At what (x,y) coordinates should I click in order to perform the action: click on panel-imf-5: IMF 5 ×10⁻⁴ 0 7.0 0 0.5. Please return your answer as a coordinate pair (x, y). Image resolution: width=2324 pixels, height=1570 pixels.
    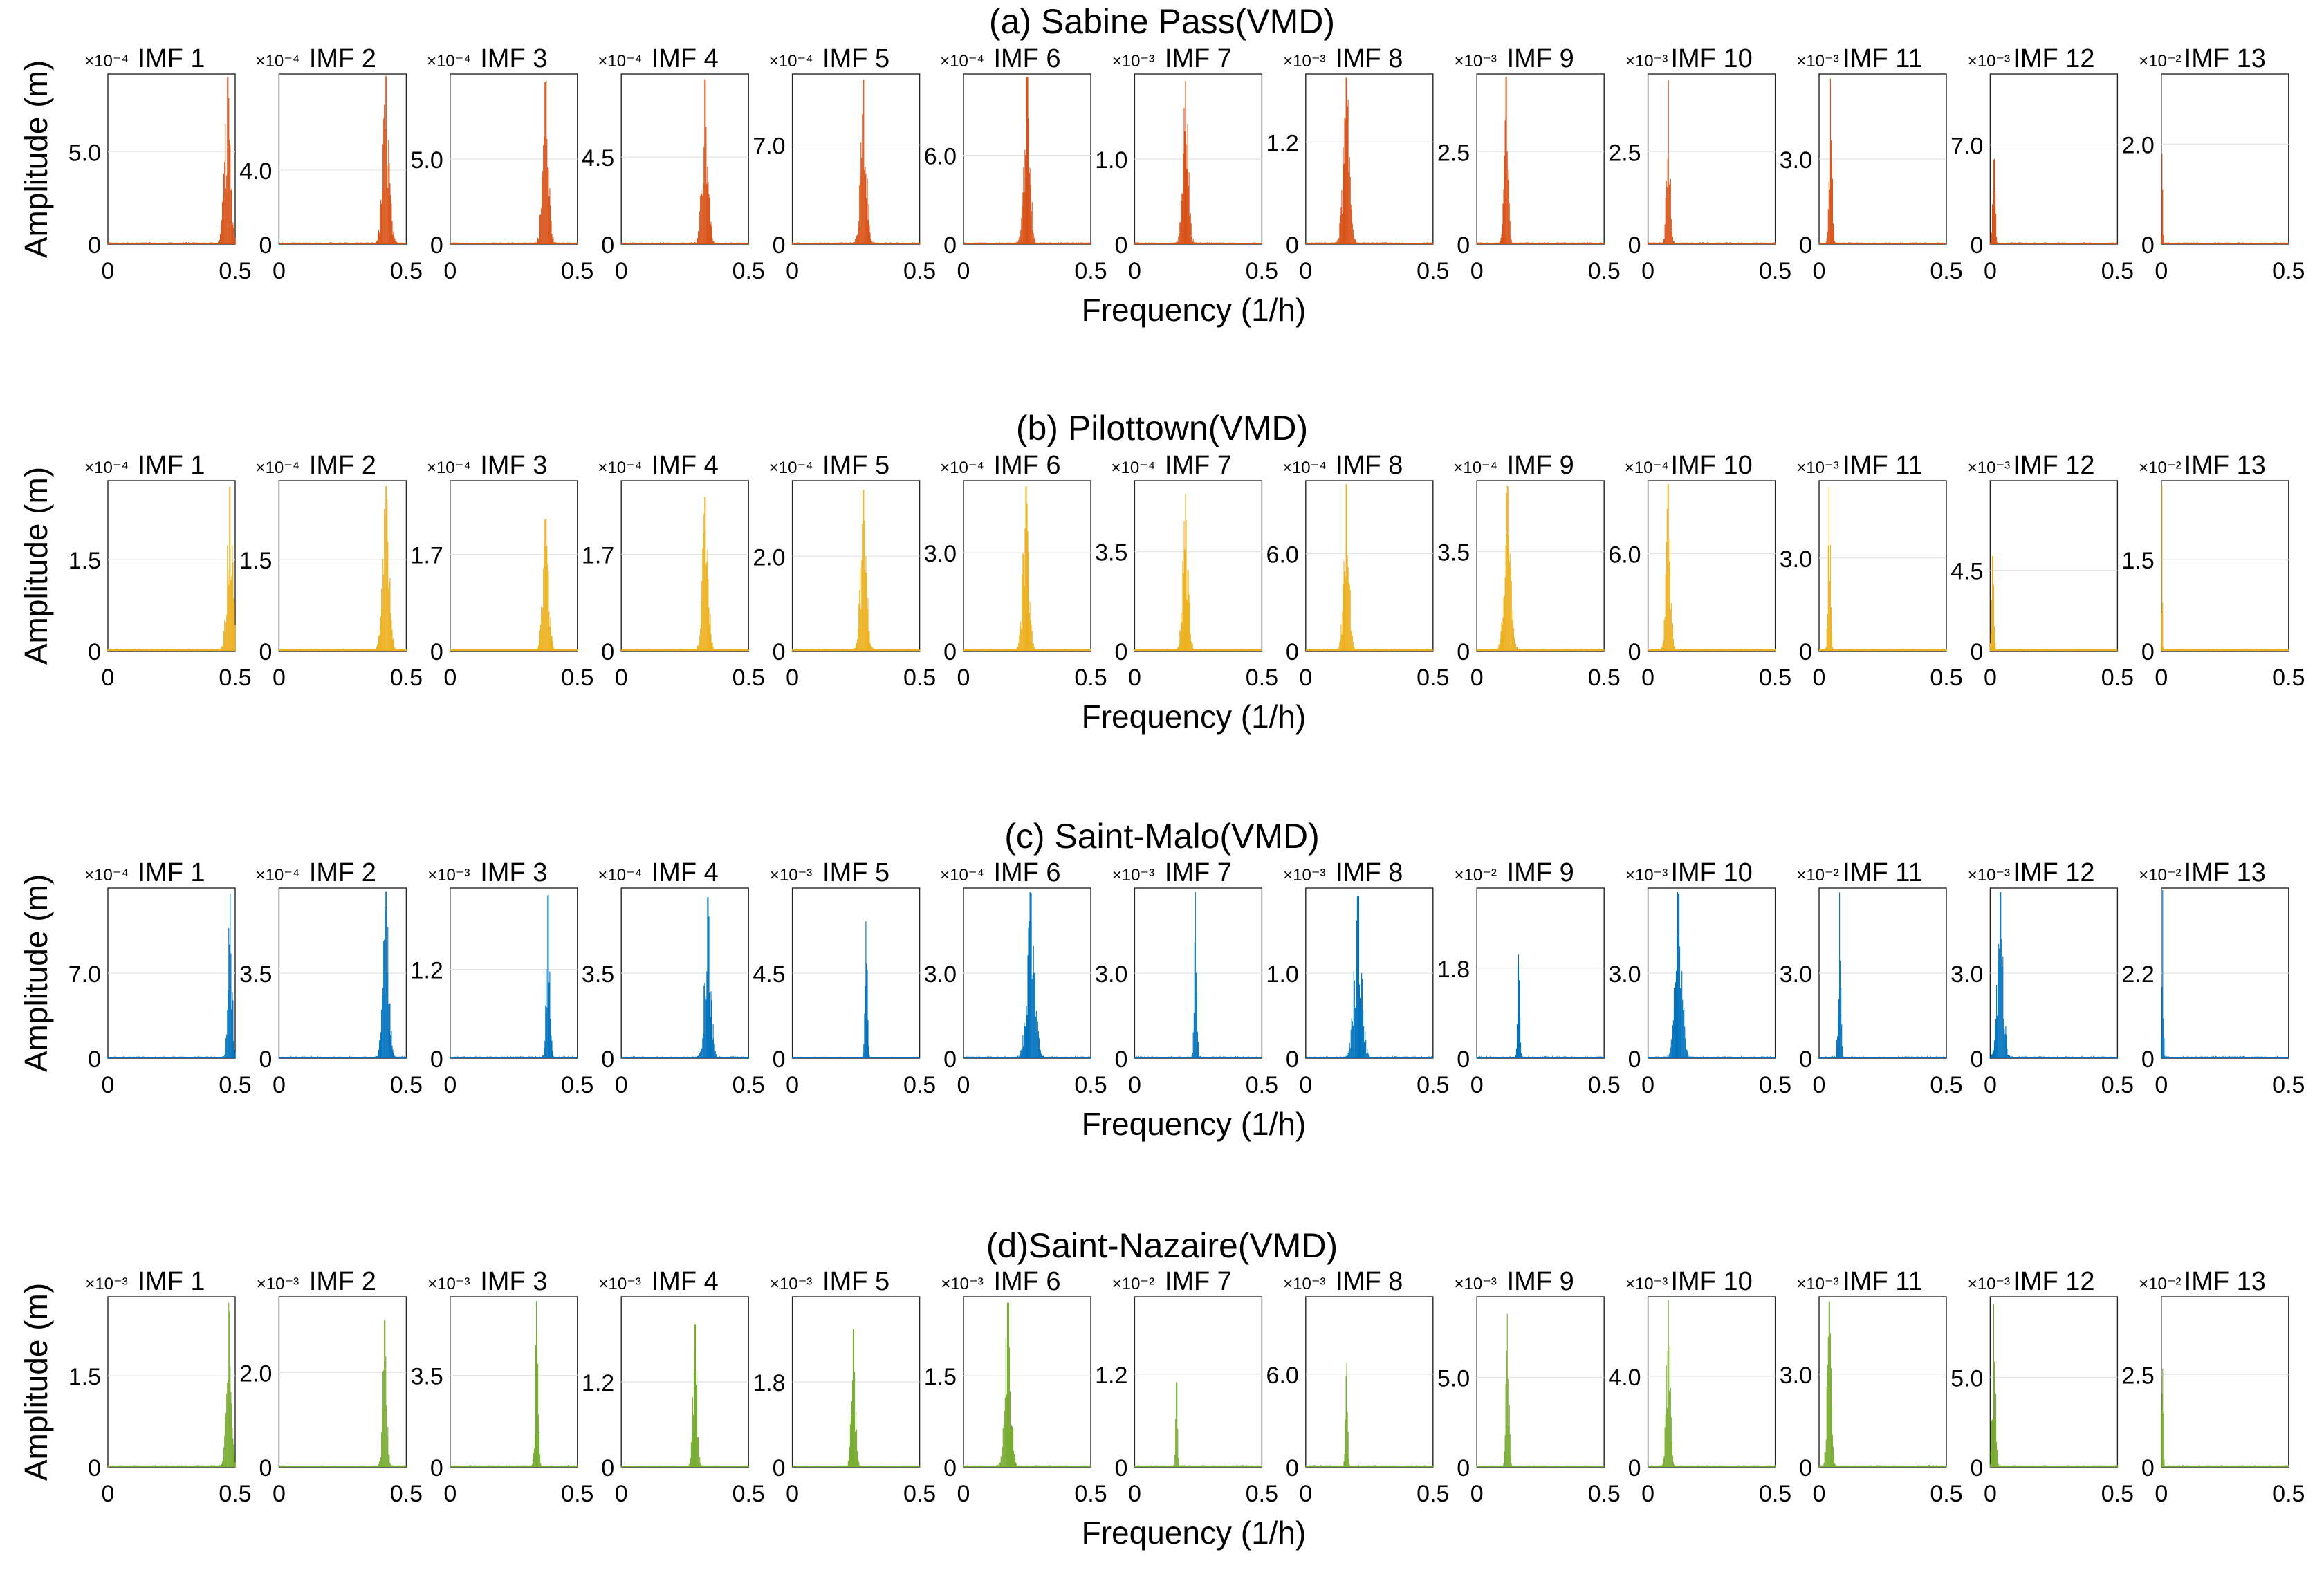
    Looking at the image, I should click on (844, 164).